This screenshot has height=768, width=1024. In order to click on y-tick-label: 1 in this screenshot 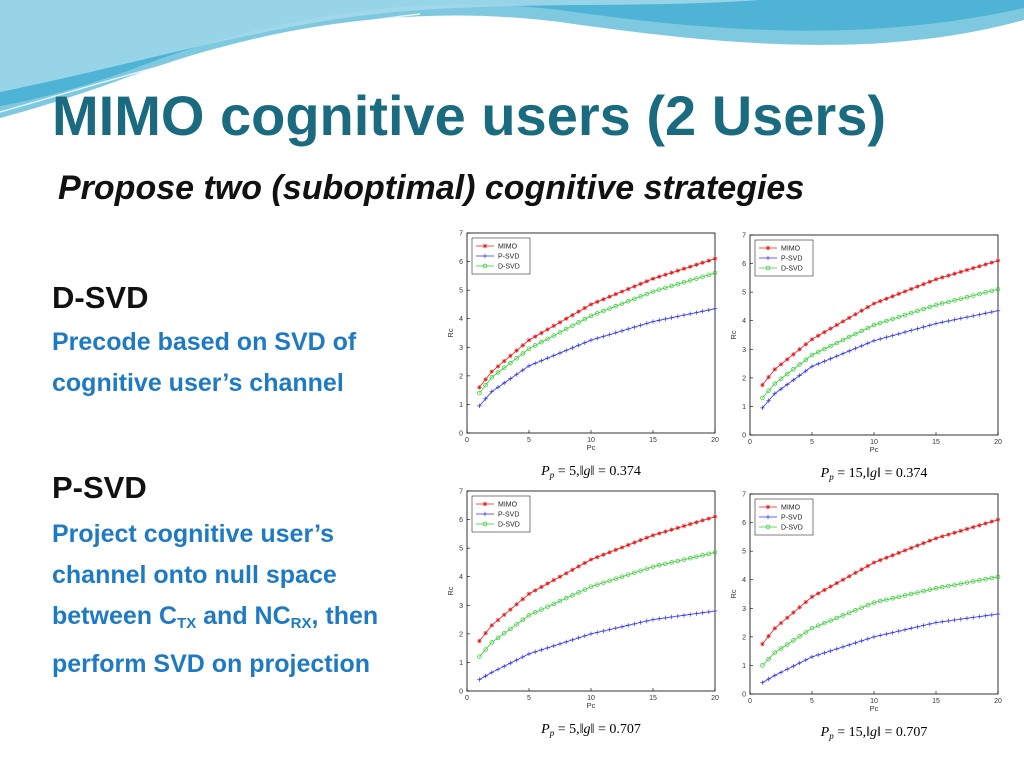, I will do `click(461, 405)`.